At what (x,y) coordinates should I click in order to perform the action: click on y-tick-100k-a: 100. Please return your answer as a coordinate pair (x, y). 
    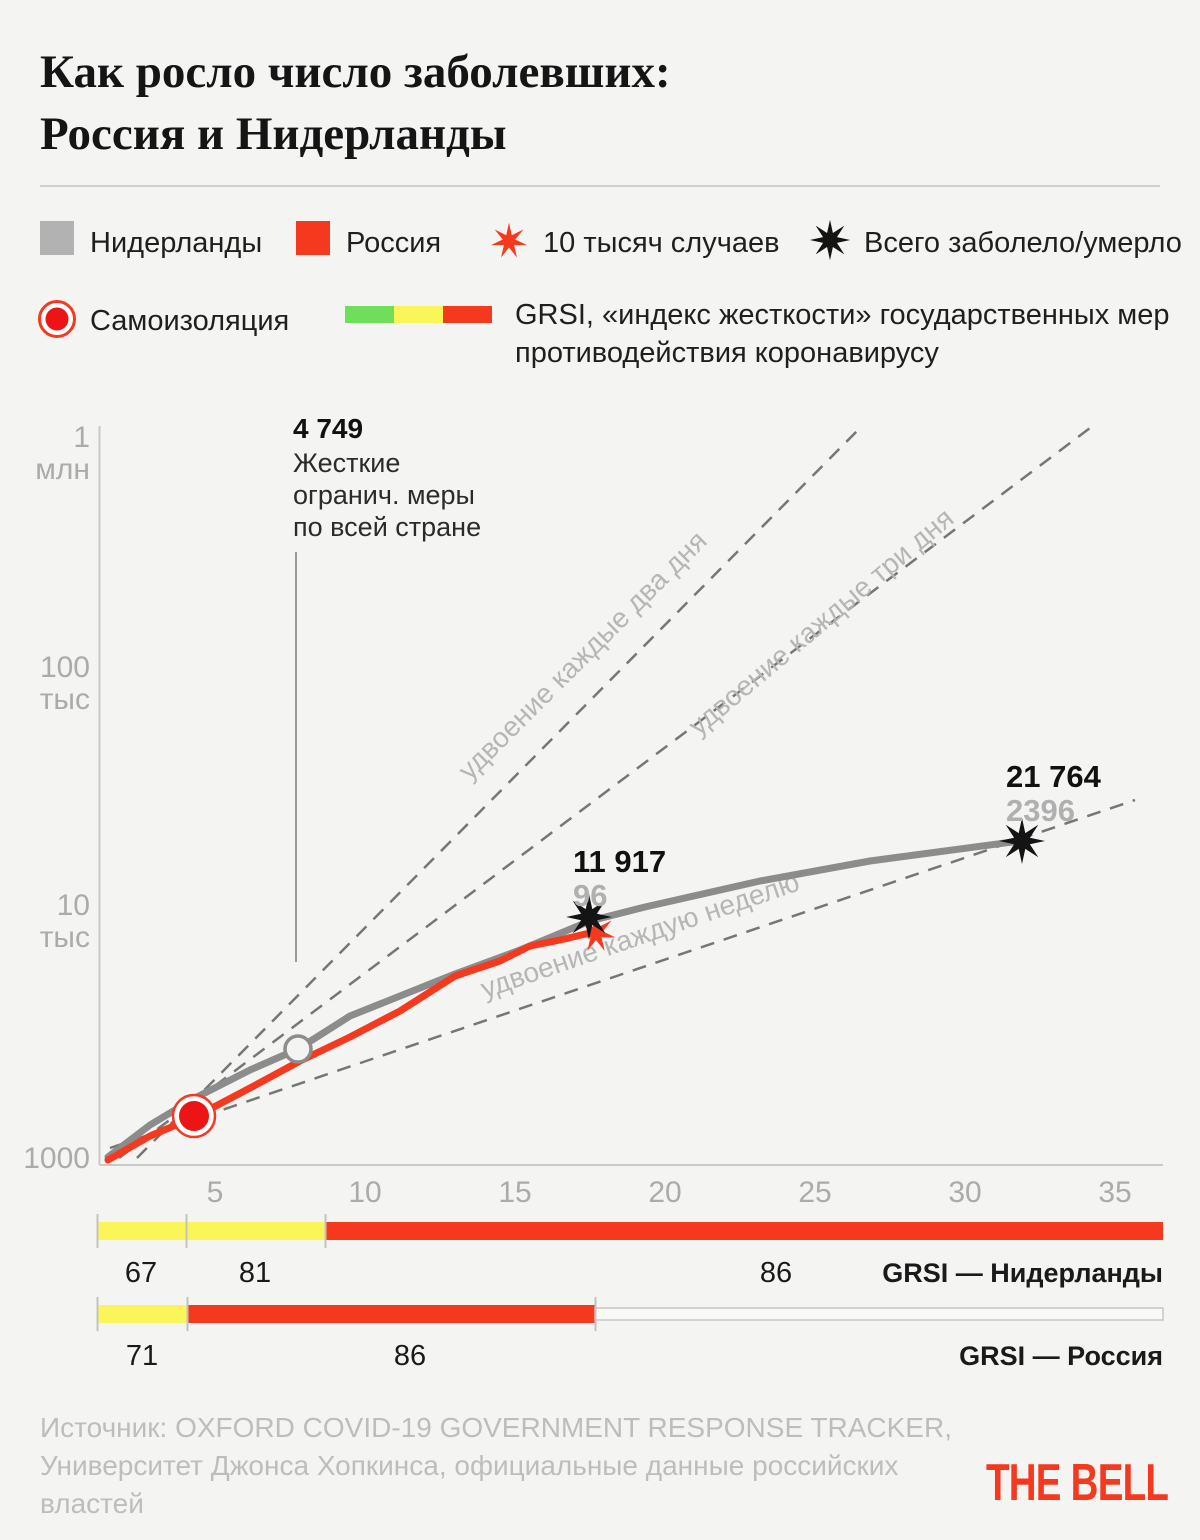
    Looking at the image, I should click on (65, 667).